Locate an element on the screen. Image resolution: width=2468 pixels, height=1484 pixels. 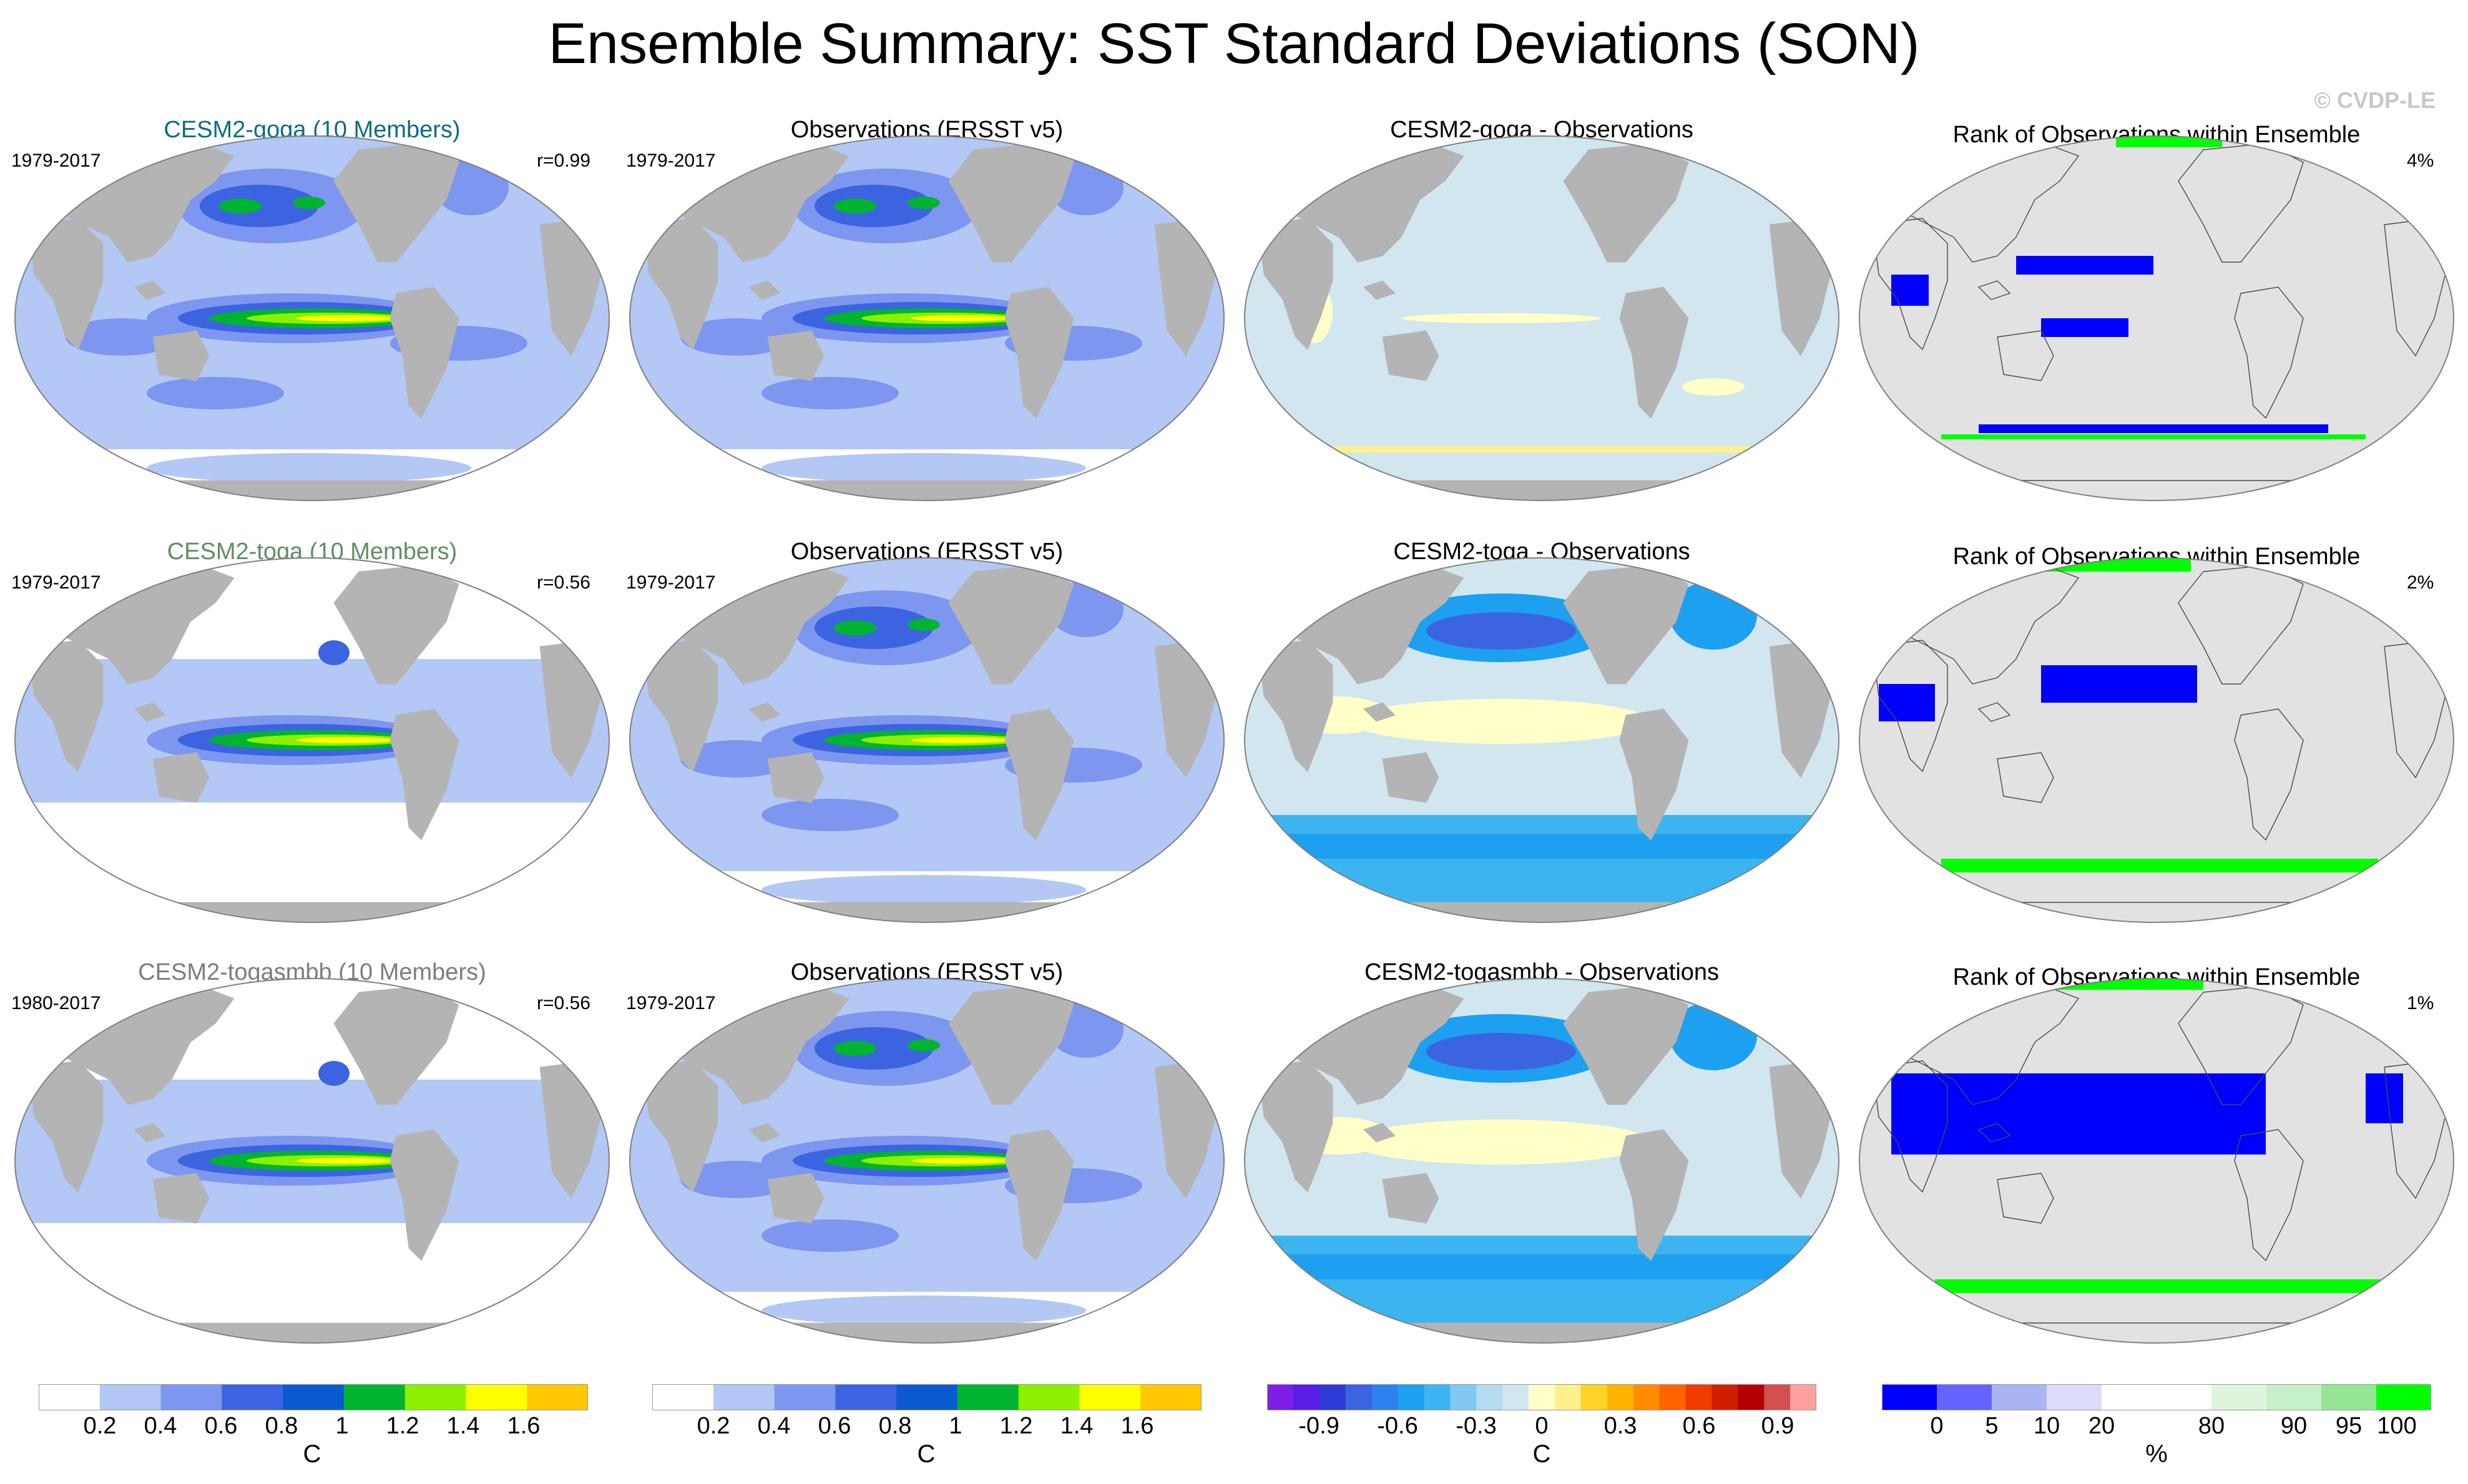
map-ensemble-toga is located at coordinates (312, 740).